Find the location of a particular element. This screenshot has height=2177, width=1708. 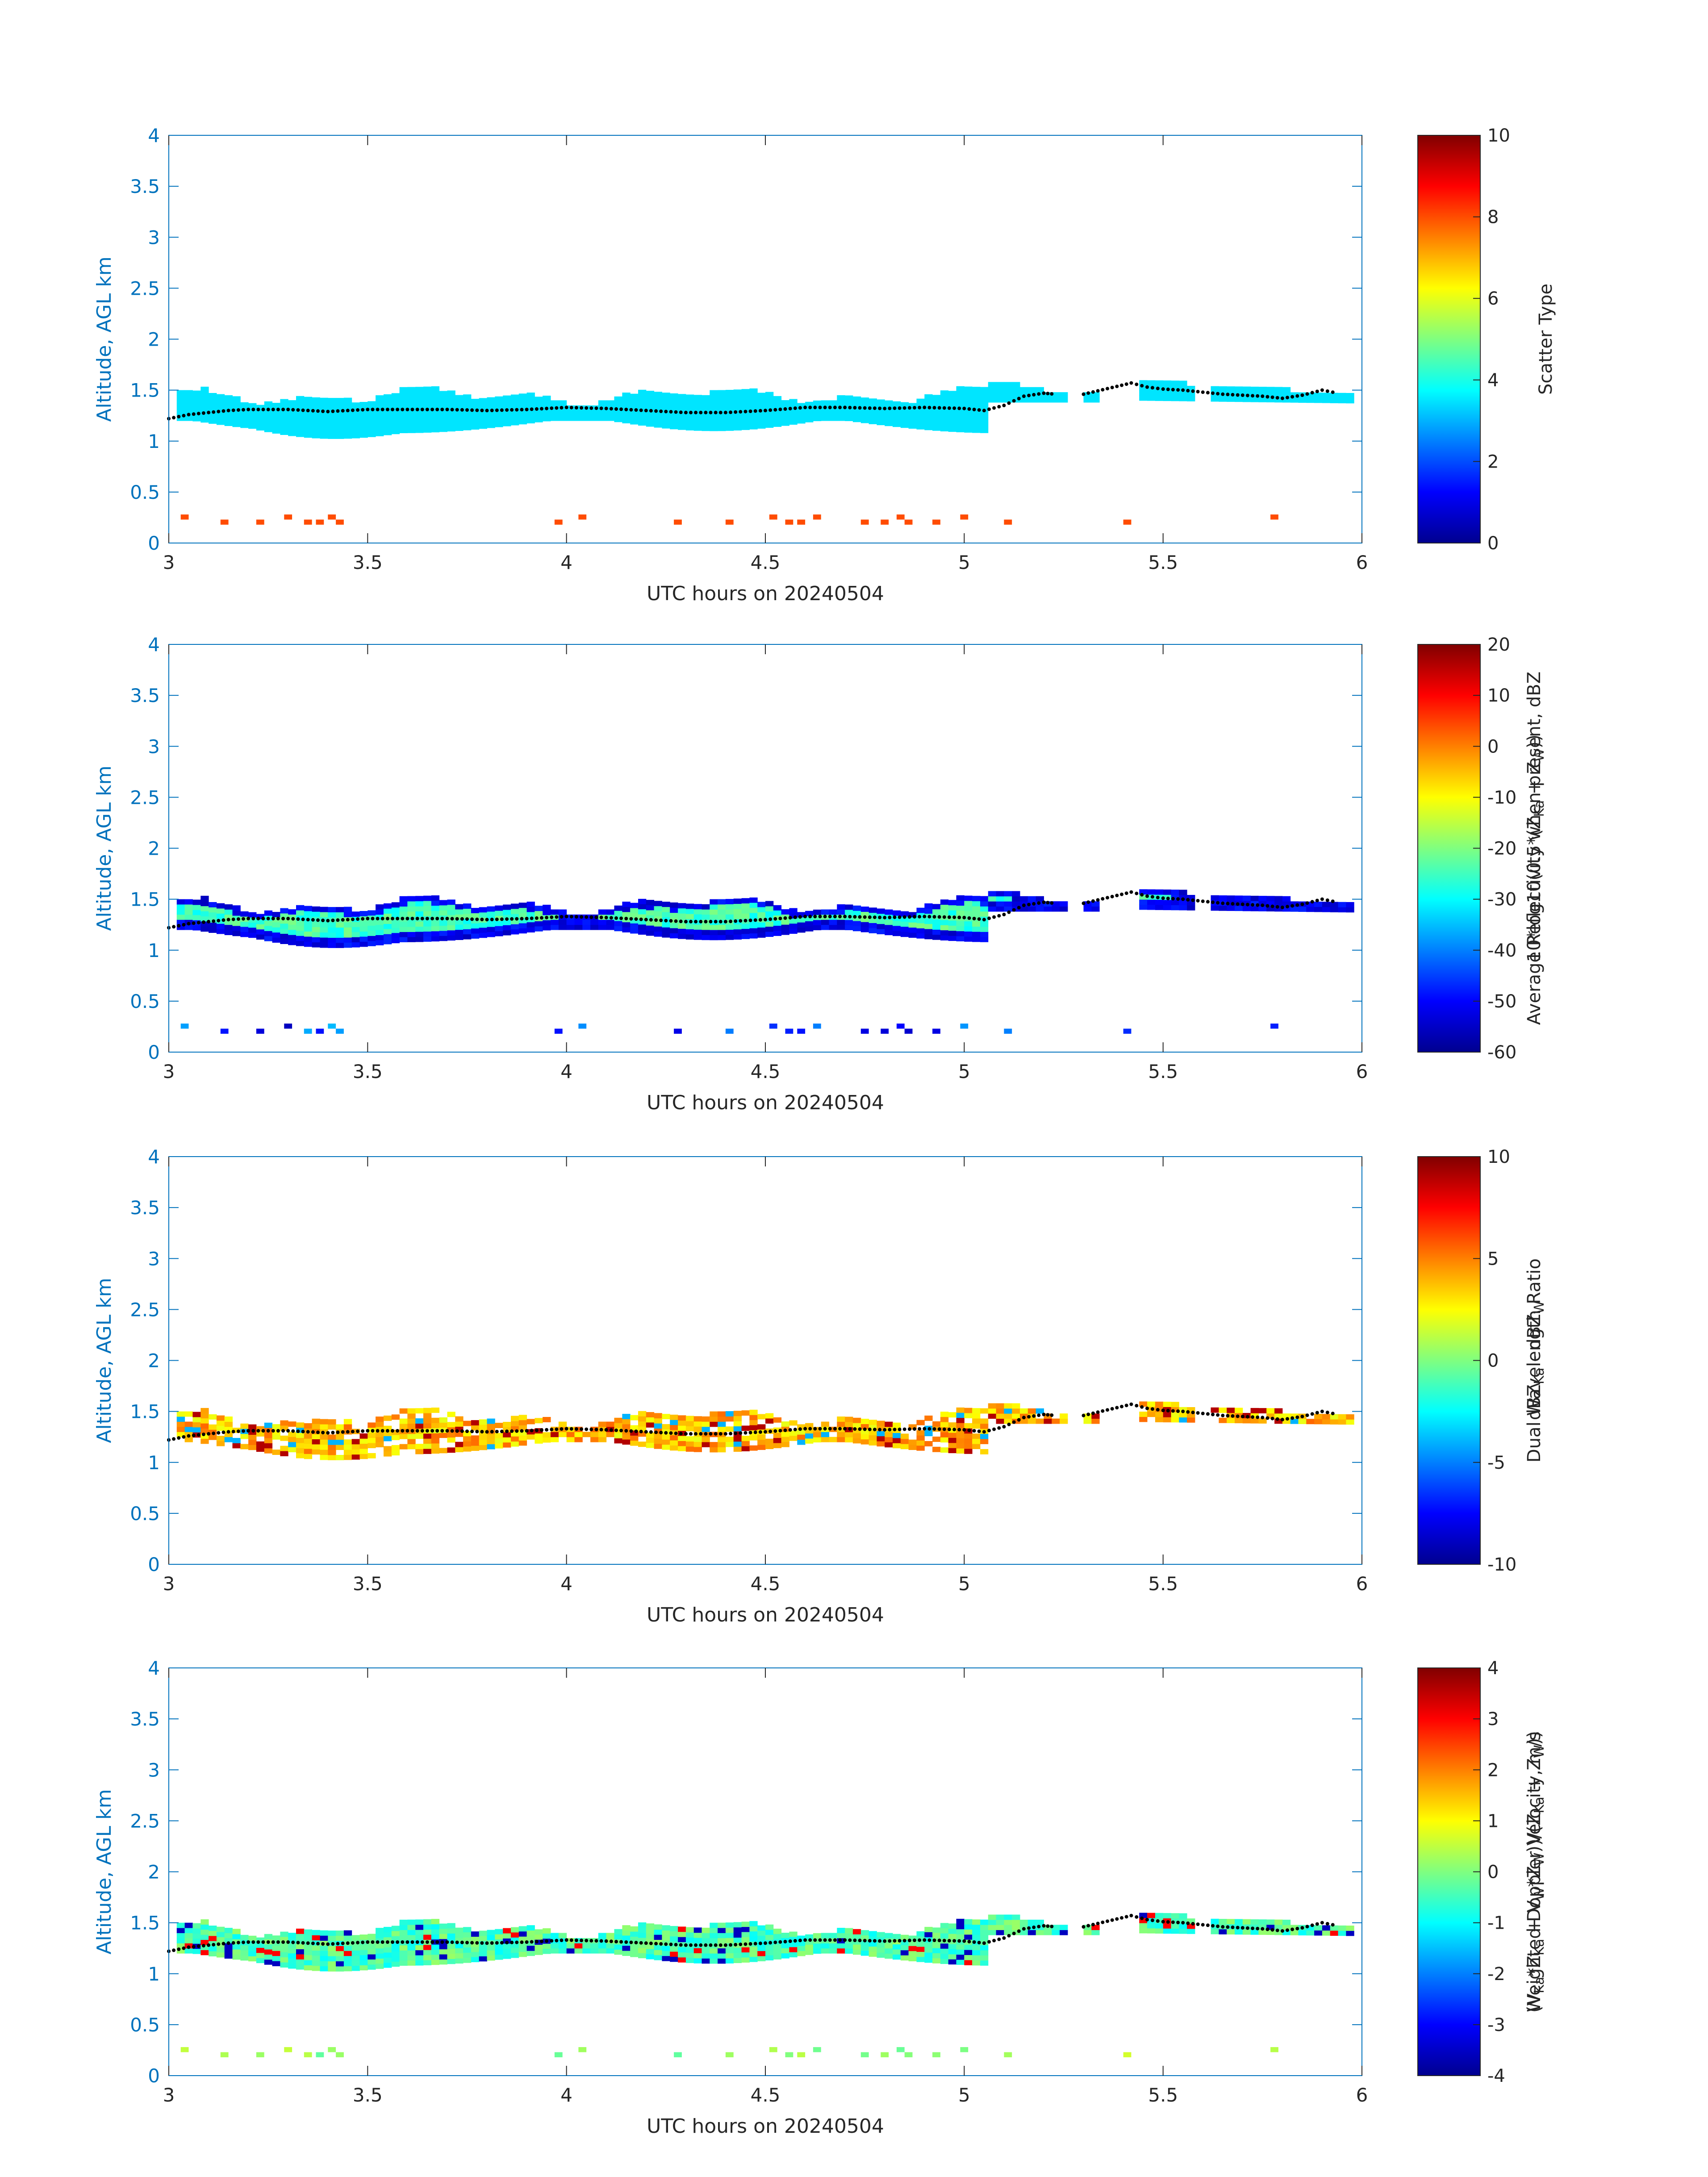

colorbar-label: Dual Wavelength RatiodBZKa - dBZW is located at coordinates (1535, 1360).